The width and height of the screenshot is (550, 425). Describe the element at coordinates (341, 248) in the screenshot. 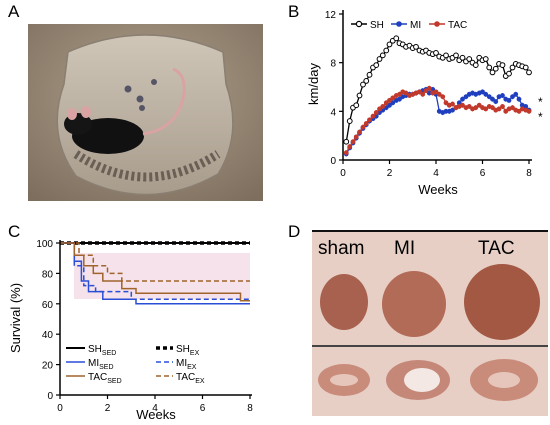

I see `label-sham: sham` at that location.